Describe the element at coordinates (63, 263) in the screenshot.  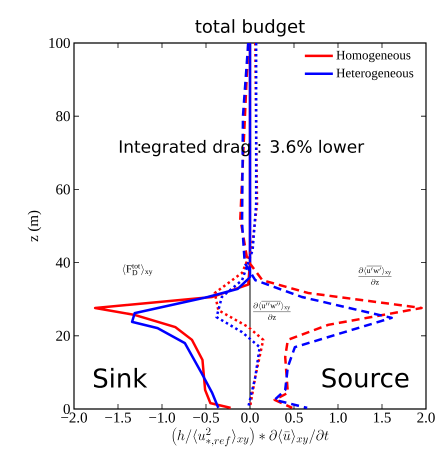
I see `y-tick-label: 40` at that location.